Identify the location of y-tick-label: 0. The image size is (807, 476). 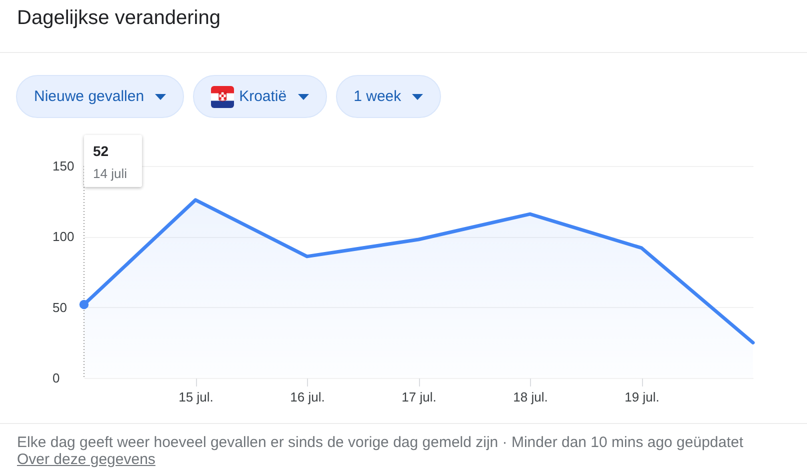
(56, 378).